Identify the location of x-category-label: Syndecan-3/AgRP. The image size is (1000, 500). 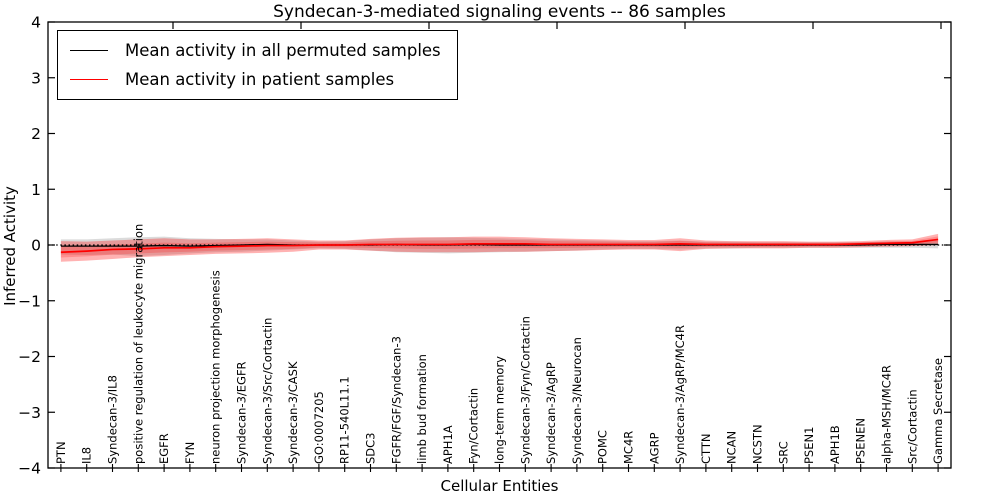
(551, 413).